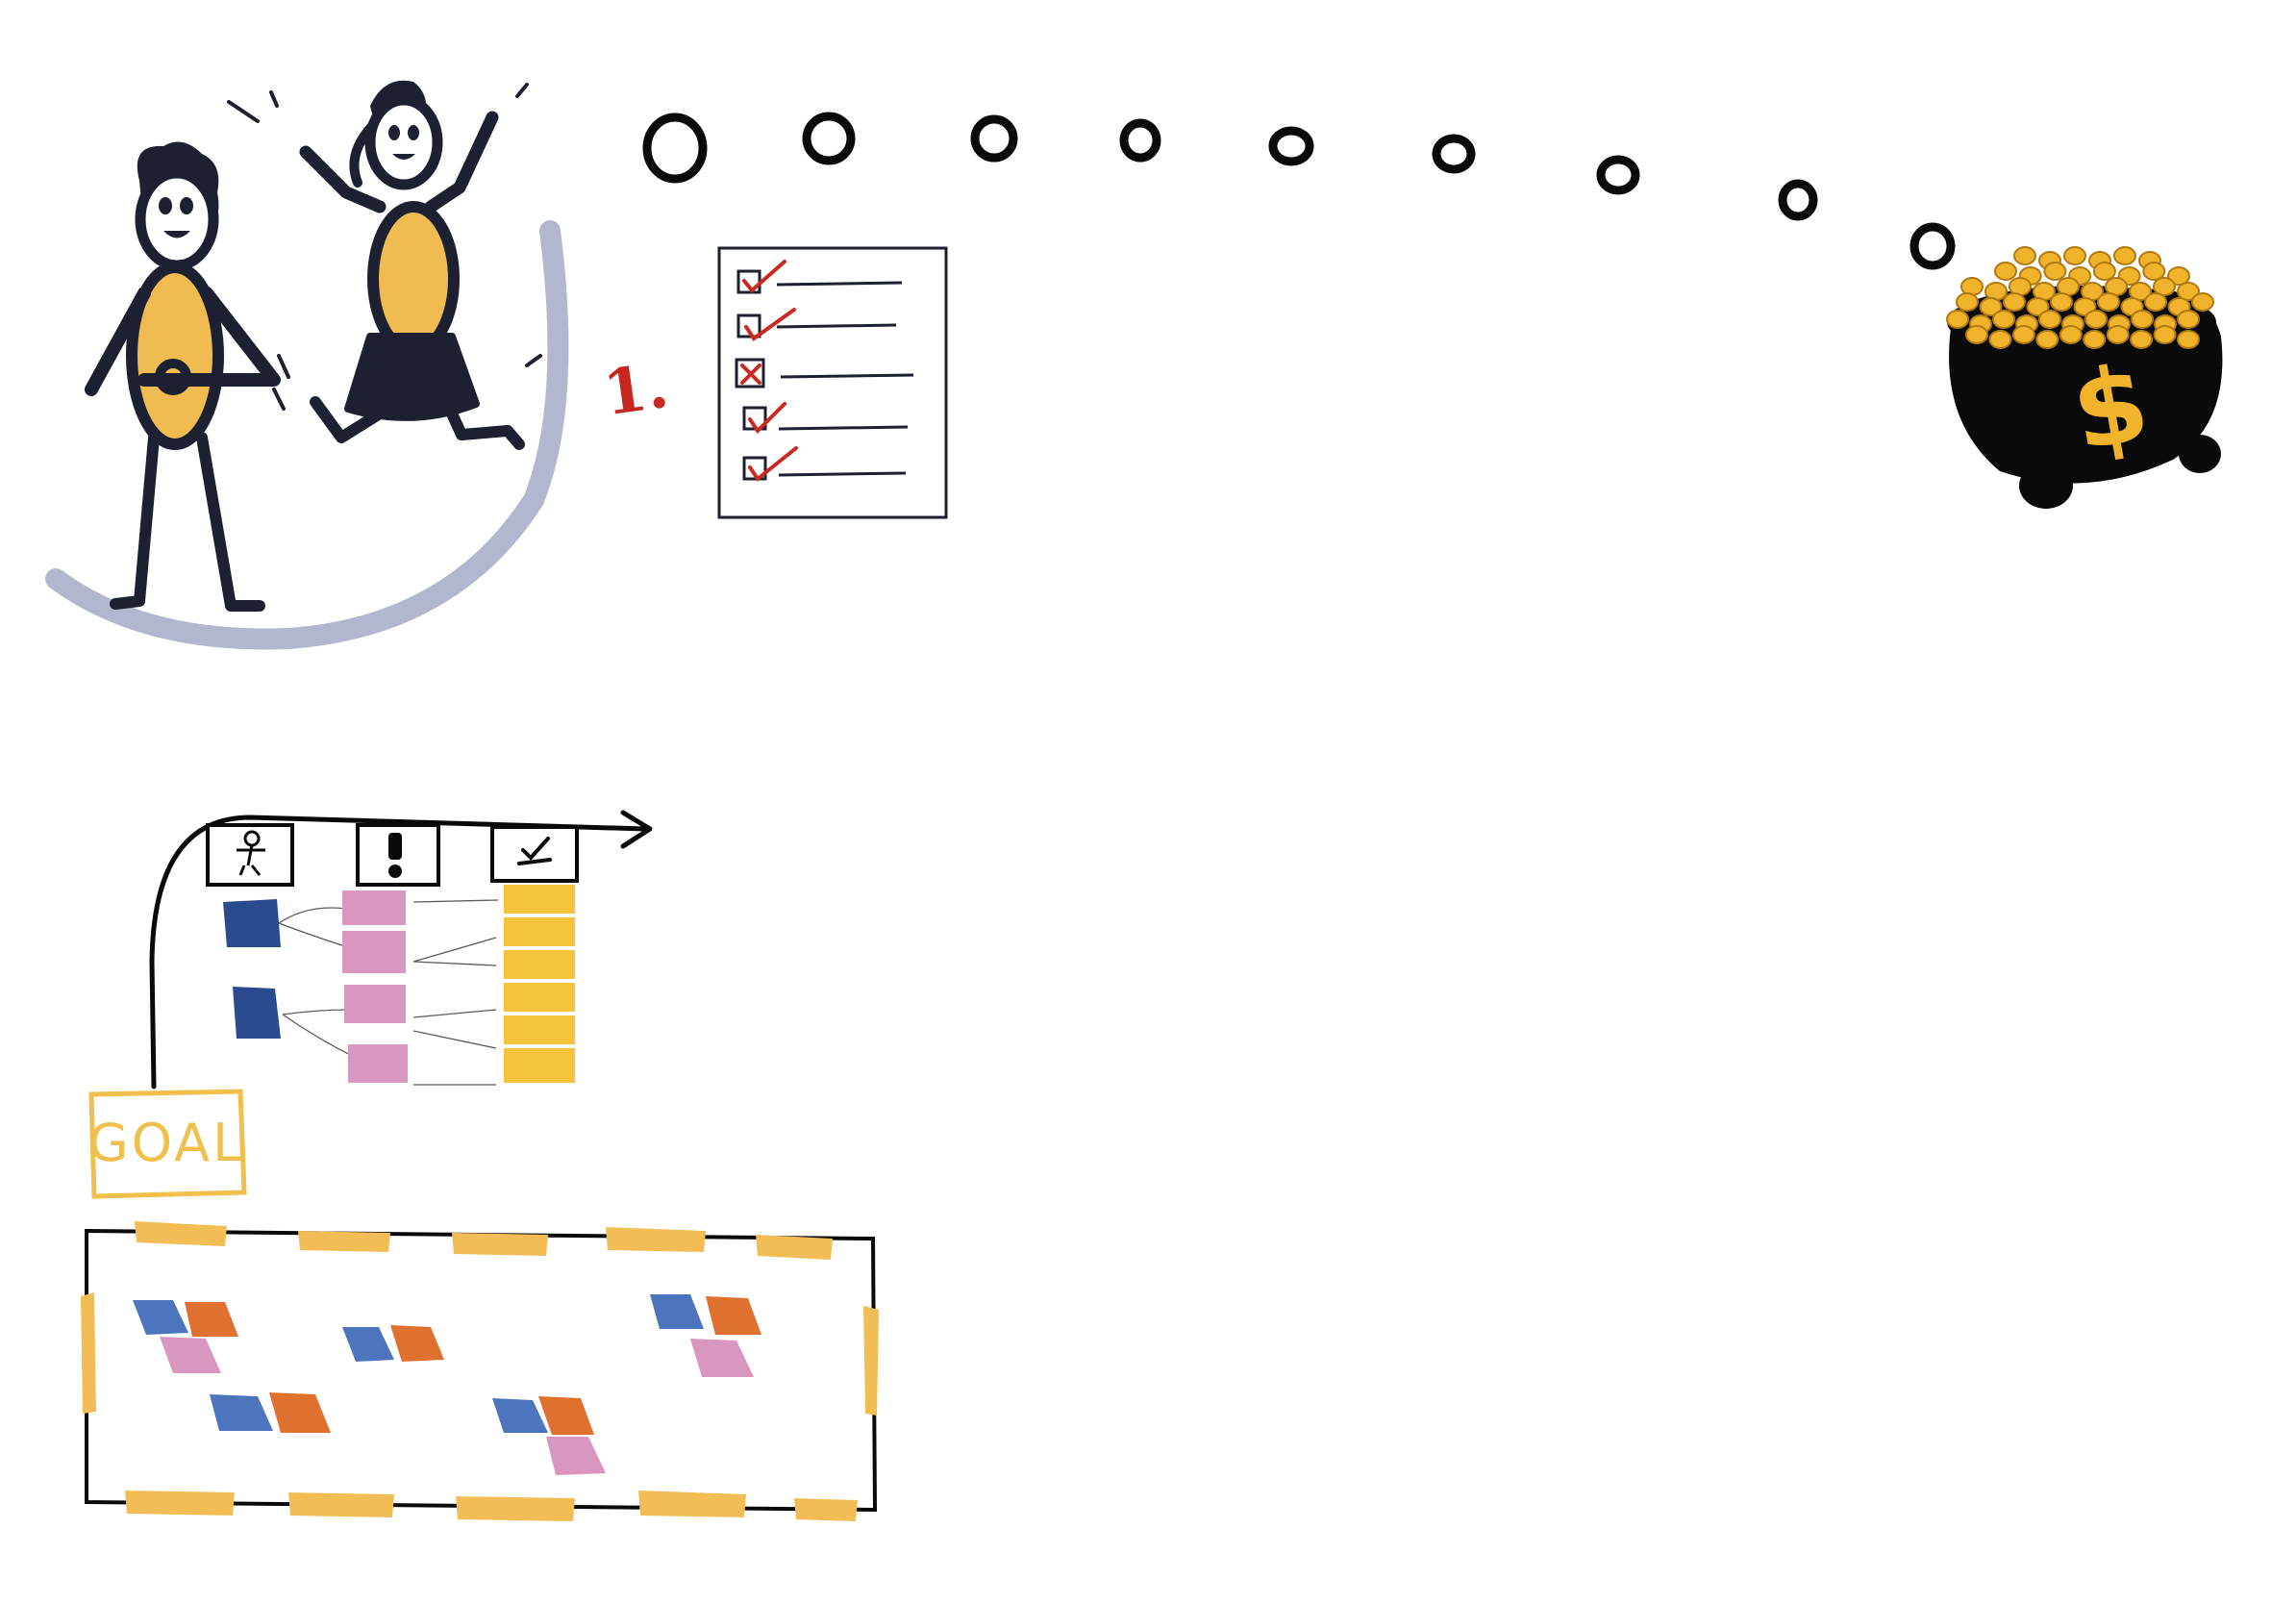  What do you see at coordinates (2080, 297) in the screenshot?
I see `gold-coins` at bounding box center [2080, 297].